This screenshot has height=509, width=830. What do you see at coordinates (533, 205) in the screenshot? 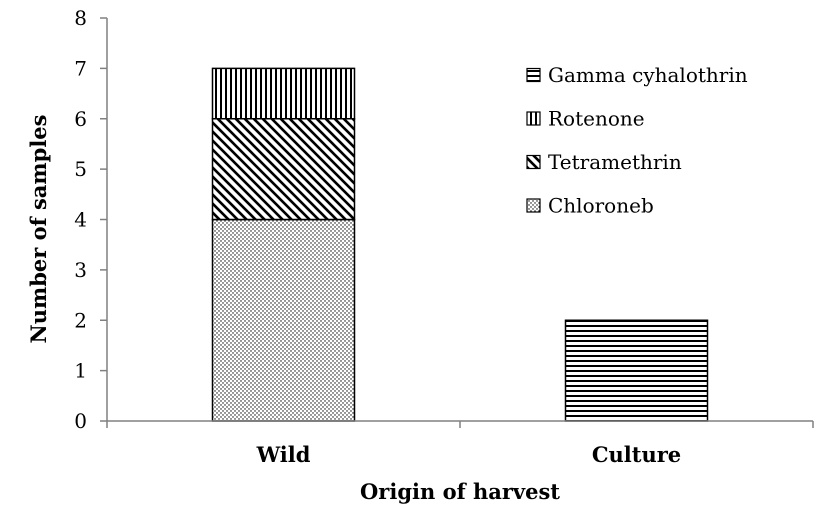
I see `legend-swatch-chloroneb` at bounding box center [533, 205].